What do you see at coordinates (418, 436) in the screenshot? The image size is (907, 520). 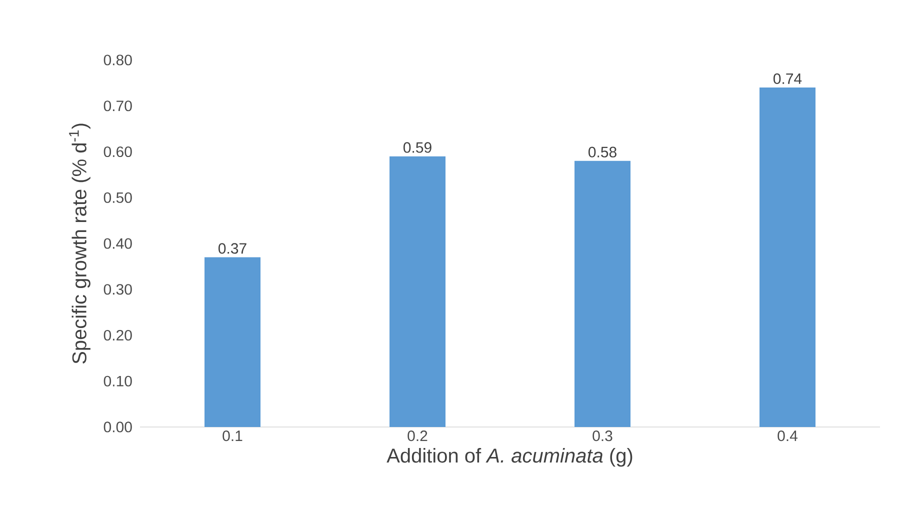 I see `x-tick-label: 0.2` at bounding box center [418, 436].